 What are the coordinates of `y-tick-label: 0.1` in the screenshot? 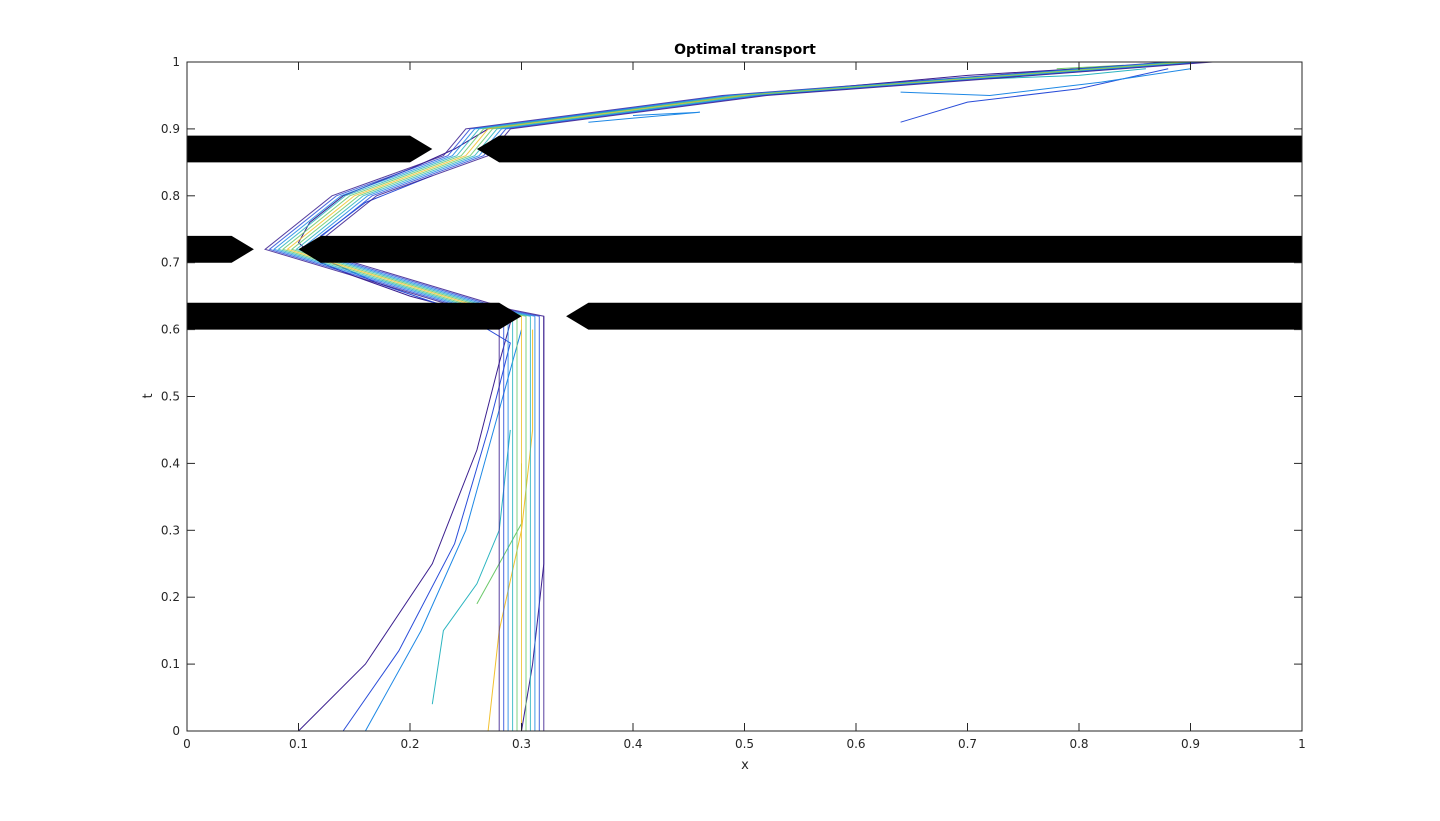 It's located at (170, 664).